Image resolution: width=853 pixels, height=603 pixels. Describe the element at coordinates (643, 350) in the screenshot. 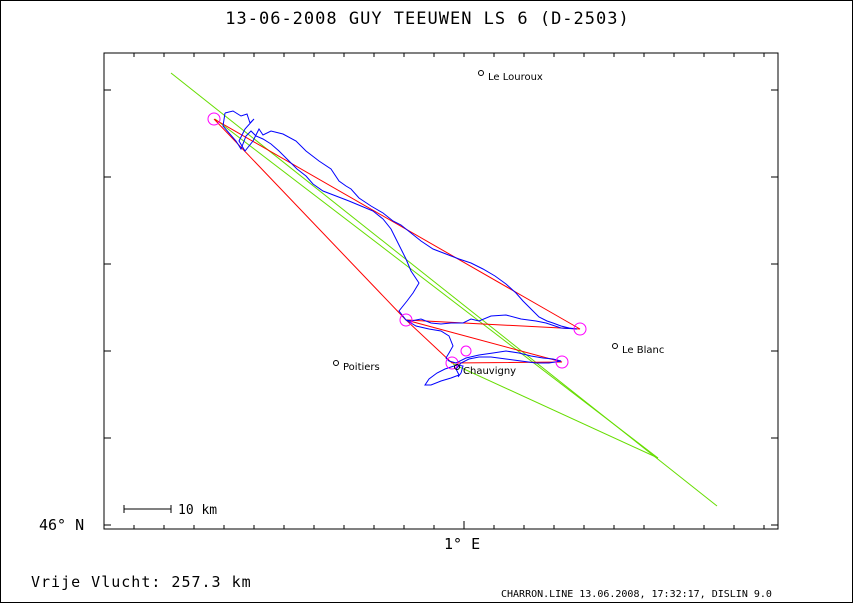

I see `town-label-le-blanc: Le Blanc` at that location.